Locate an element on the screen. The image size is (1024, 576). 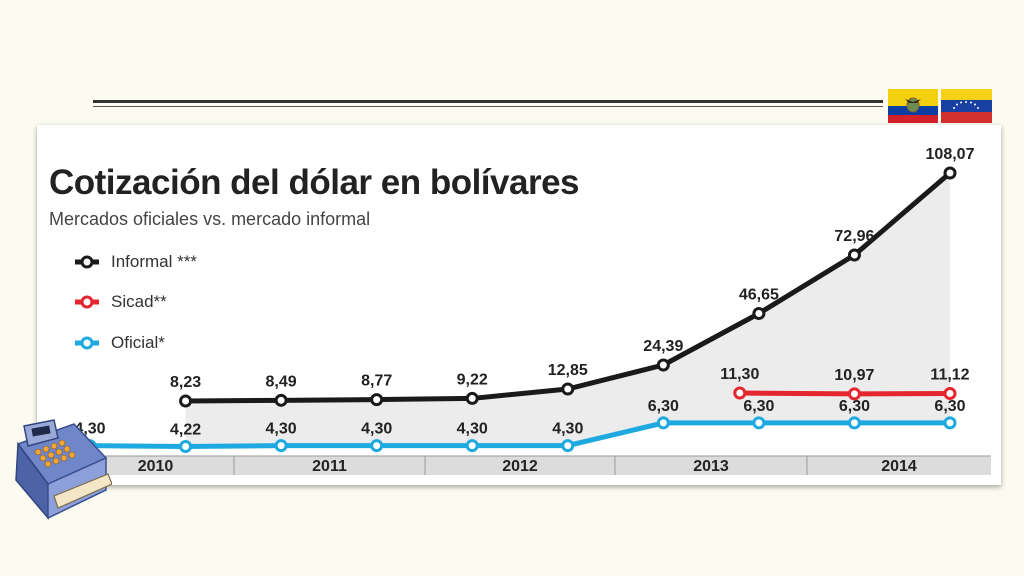
data-label-sicad: 10,97 is located at coordinates (854, 375).